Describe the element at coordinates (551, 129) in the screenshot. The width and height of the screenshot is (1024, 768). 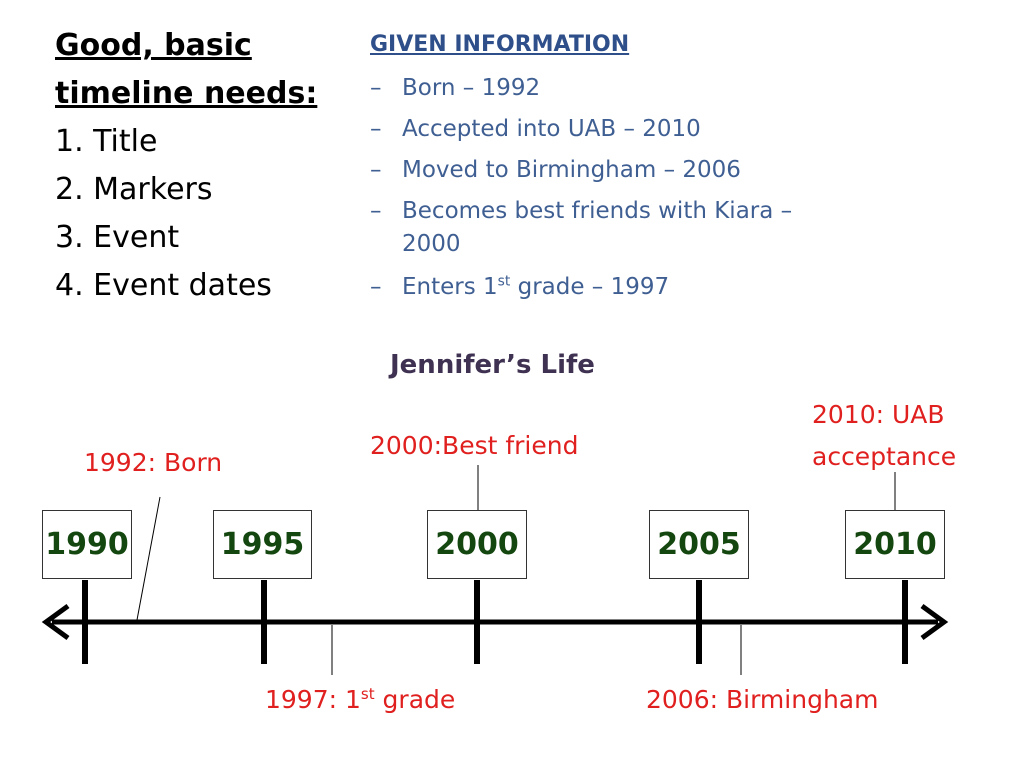
I see `text-part: Accepted into UAB – 2010` at that location.